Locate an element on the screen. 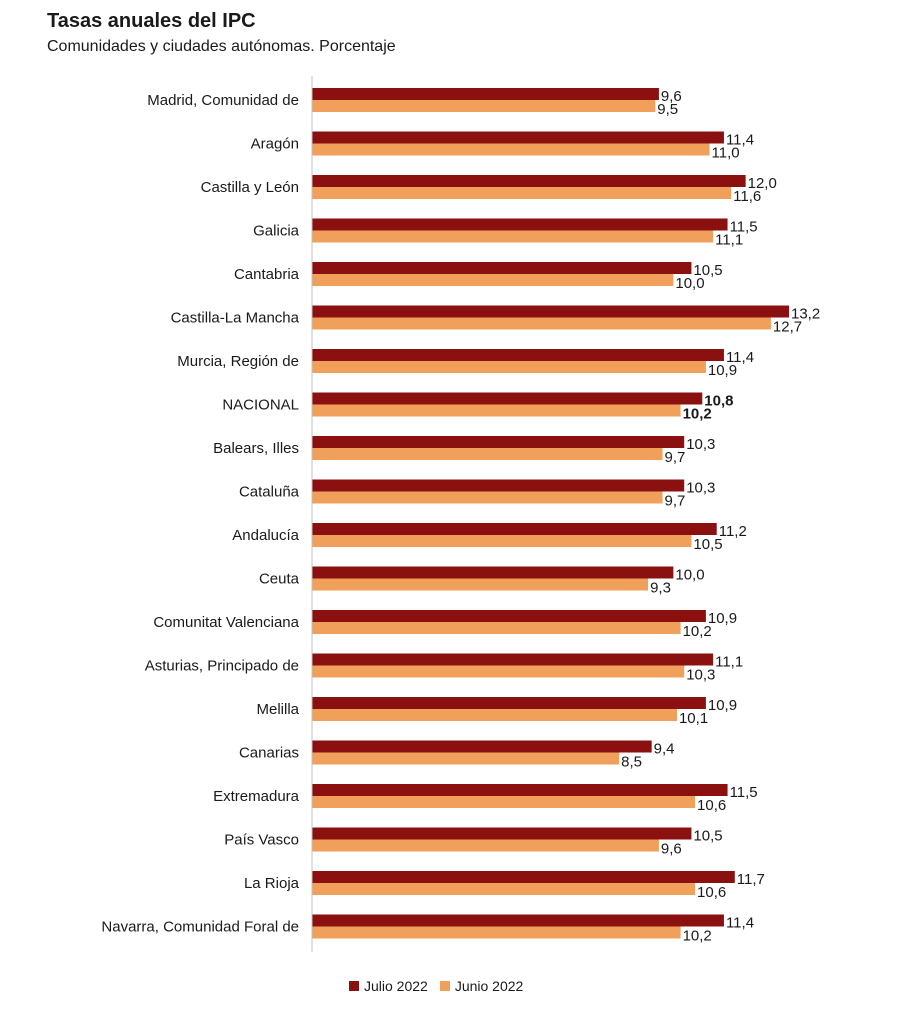  category-label: Cantabria is located at coordinates (267, 274).